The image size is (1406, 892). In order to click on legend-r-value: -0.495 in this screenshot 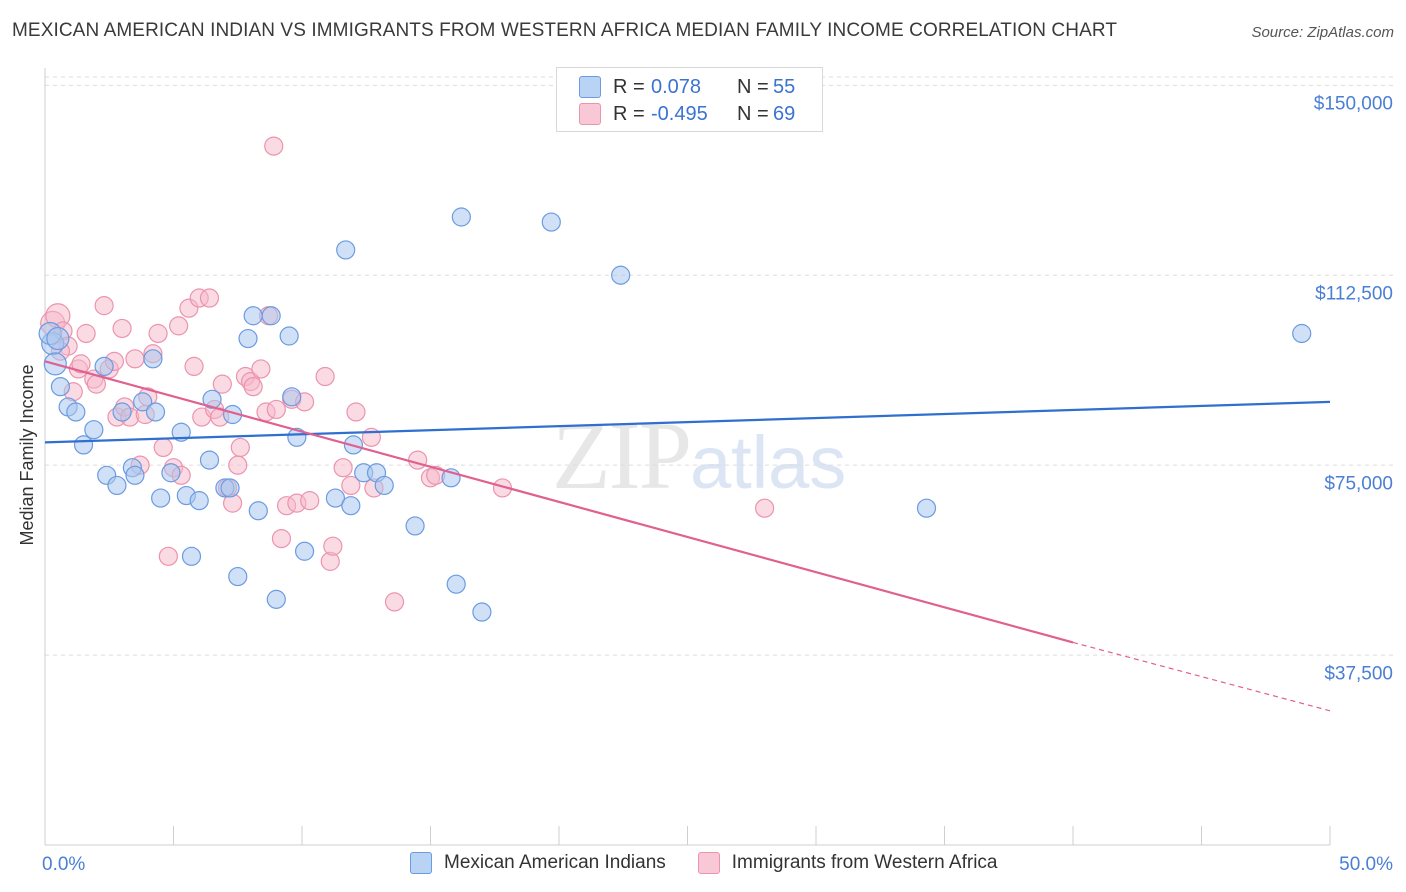, I will do `click(679, 113)`.